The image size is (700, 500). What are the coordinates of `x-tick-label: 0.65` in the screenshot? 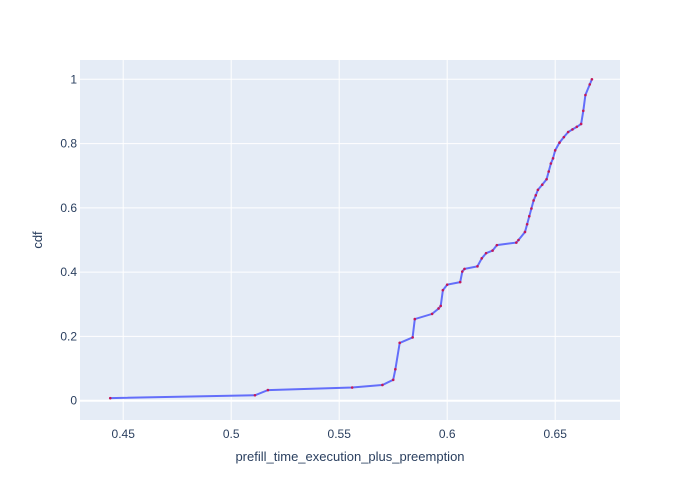 It's located at (556, 434).